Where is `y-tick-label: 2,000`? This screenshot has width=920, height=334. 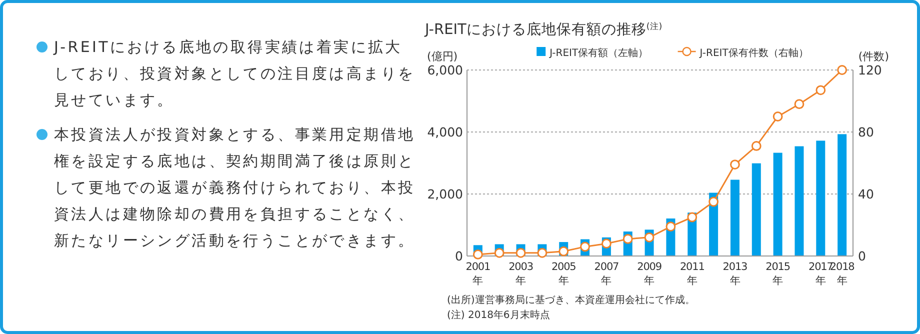
y-tick-label: 2,000 is located at coordinates (445, 194).